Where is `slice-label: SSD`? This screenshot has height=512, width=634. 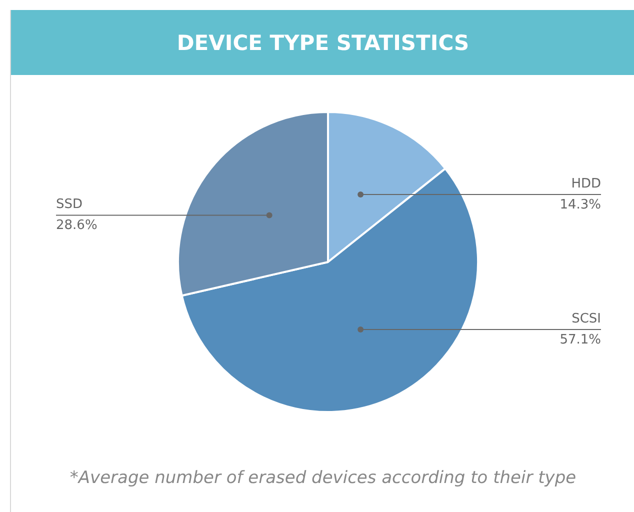 slice-label: SSD is located at coordinates (69, 204).